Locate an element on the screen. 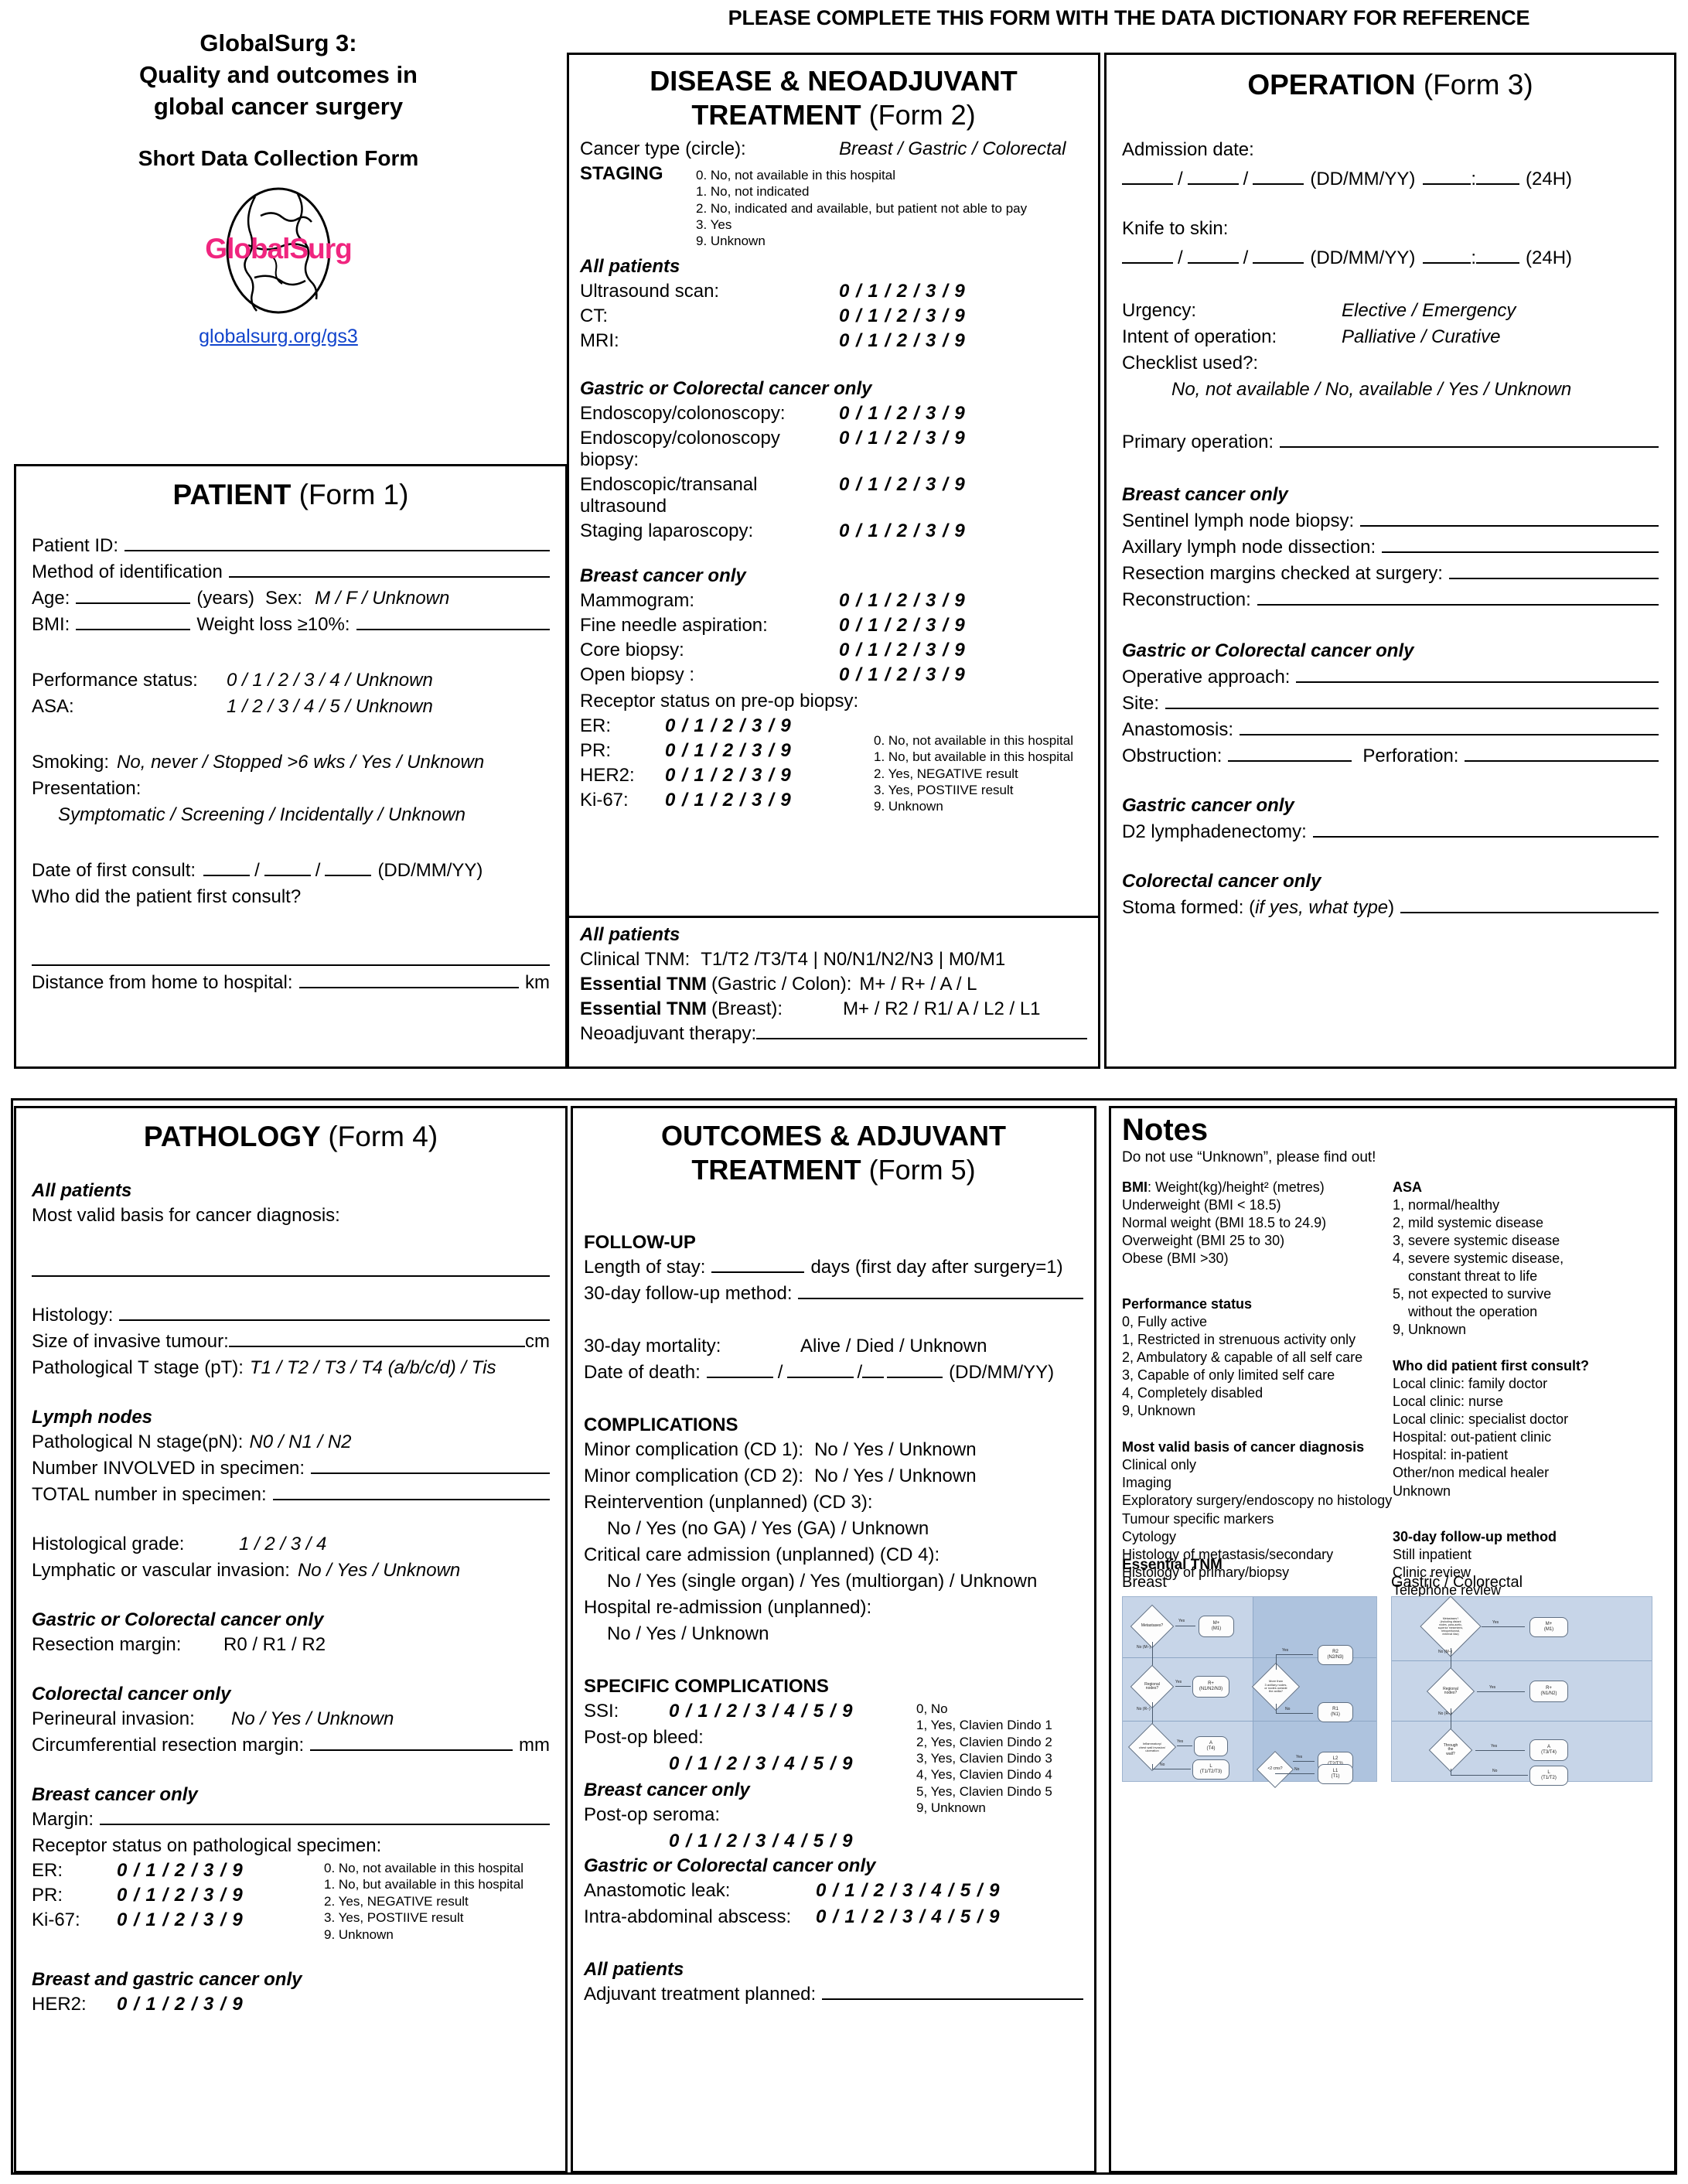 This screenshot has width=1688, height=2184. intent-options: Palliative / Curative is located at coordinates (1421, 337).